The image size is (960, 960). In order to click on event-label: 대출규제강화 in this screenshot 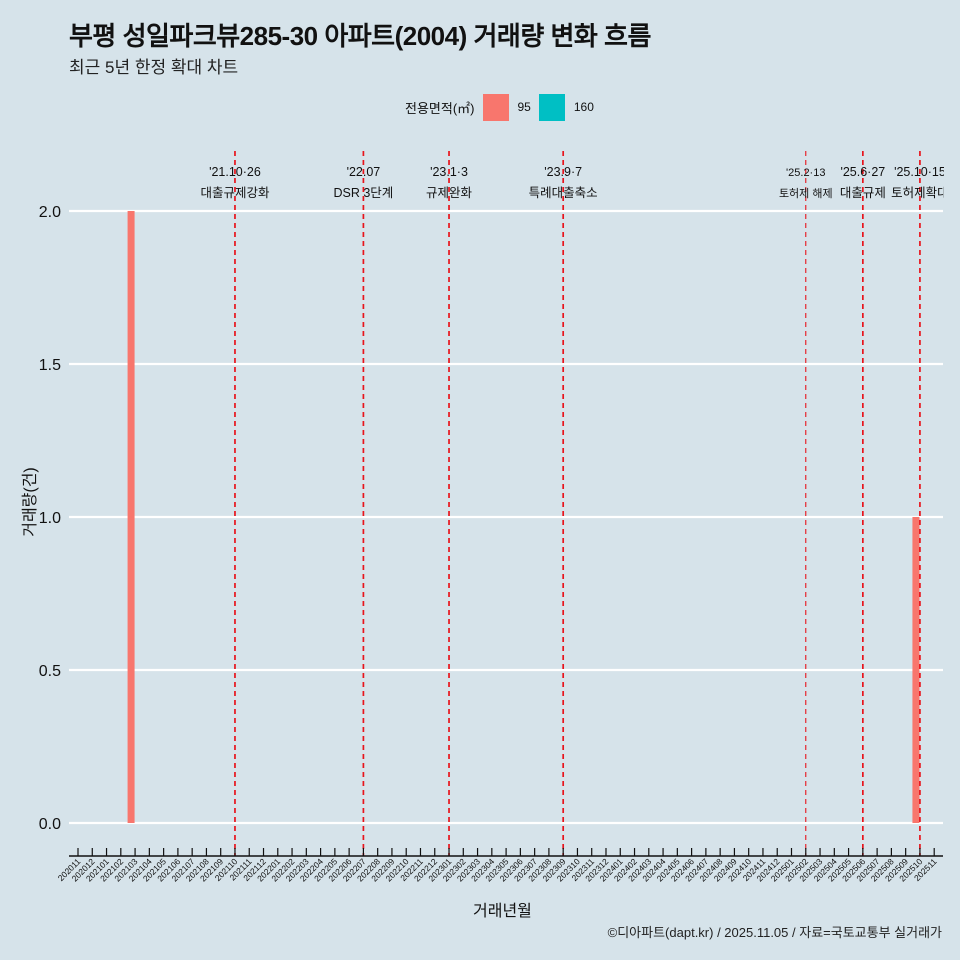, I will do `click(235, 193)`.